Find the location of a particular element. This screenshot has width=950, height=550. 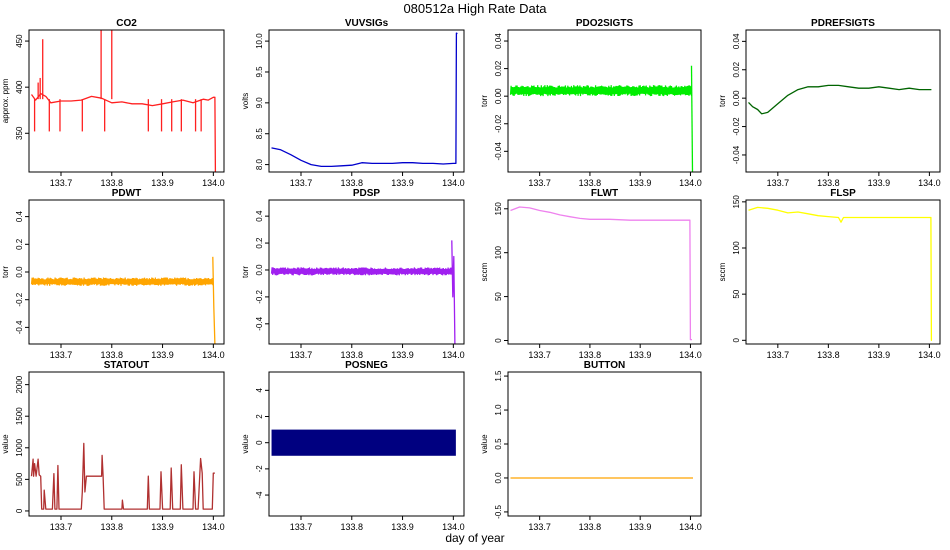

noise-band-pdwt is located at coordinates (122, 281).